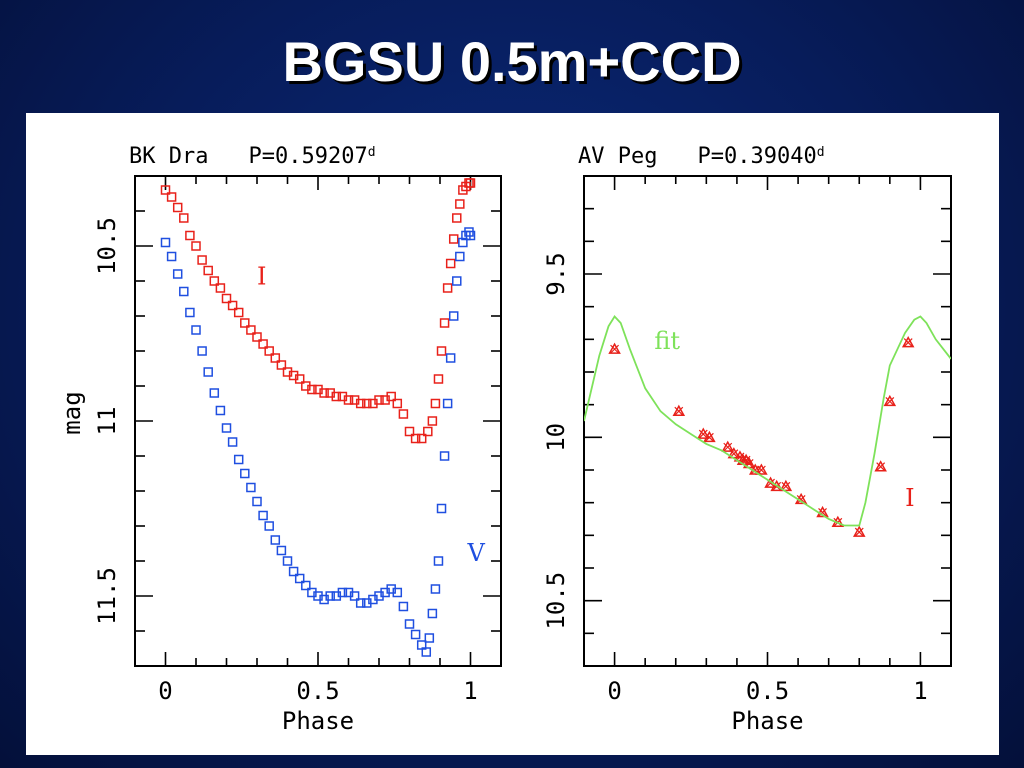  What do you see at coordinates (475, 553) in the screenshot?
I see `series-label-v: V` at bounding box center [475, 553].